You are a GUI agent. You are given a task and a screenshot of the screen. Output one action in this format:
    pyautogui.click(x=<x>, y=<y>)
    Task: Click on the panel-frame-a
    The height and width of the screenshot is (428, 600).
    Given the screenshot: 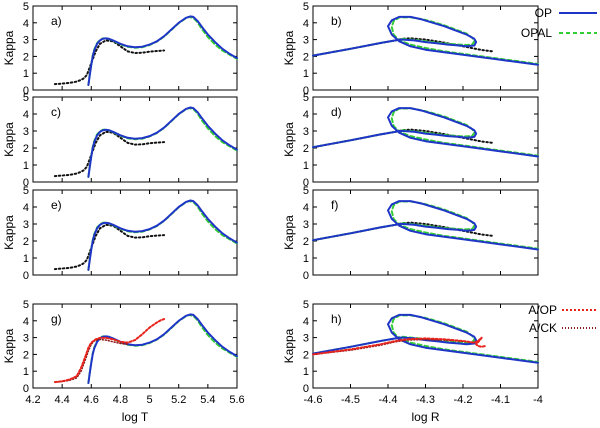 What is the action you would take?
    pyautogui.click(x=135, y=48)
    